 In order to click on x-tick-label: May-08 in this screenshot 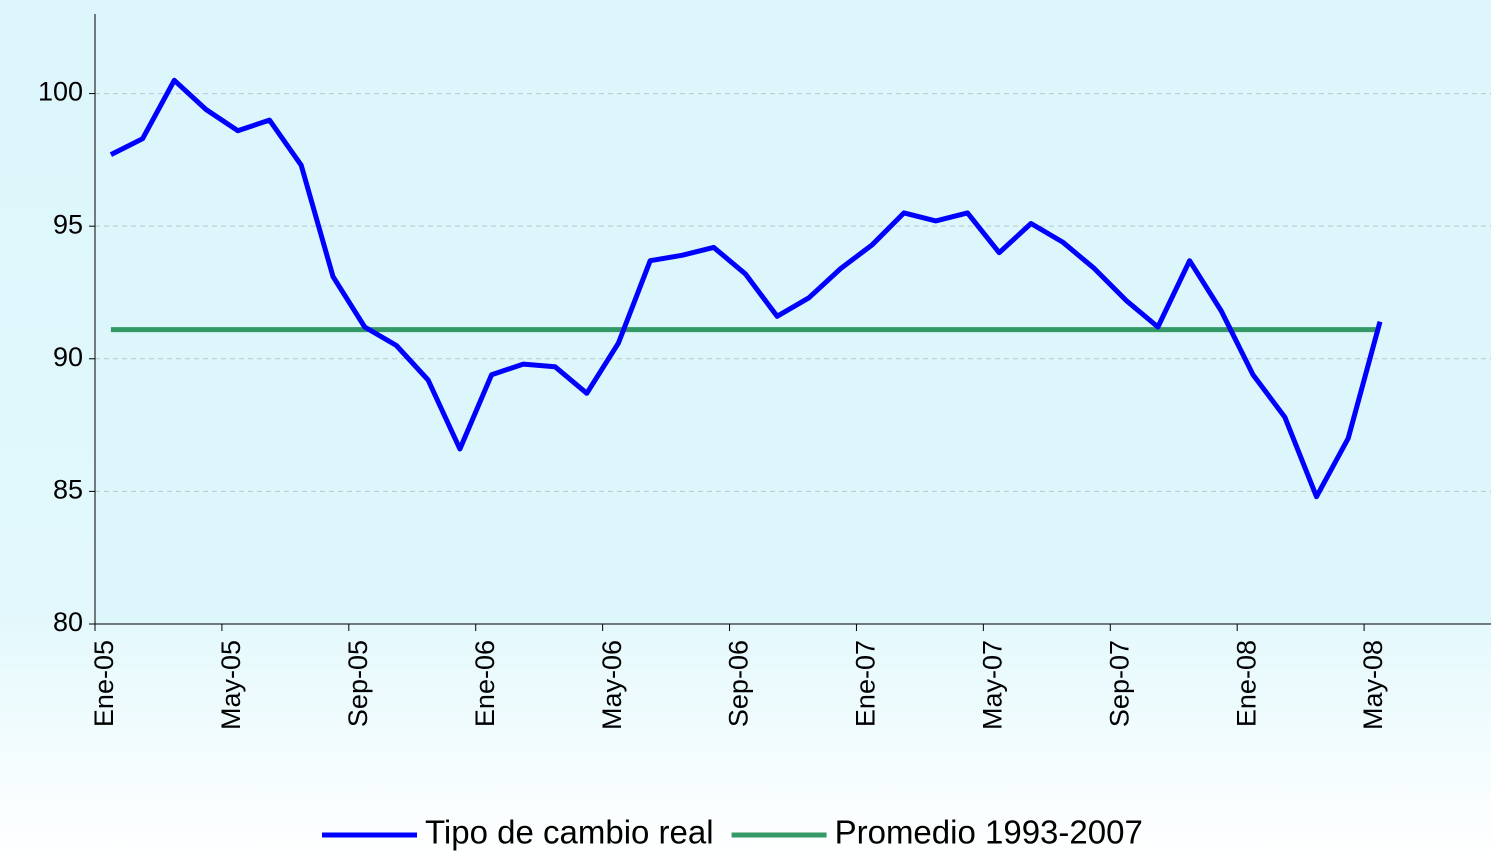, I will do `click(1373, 685)`.